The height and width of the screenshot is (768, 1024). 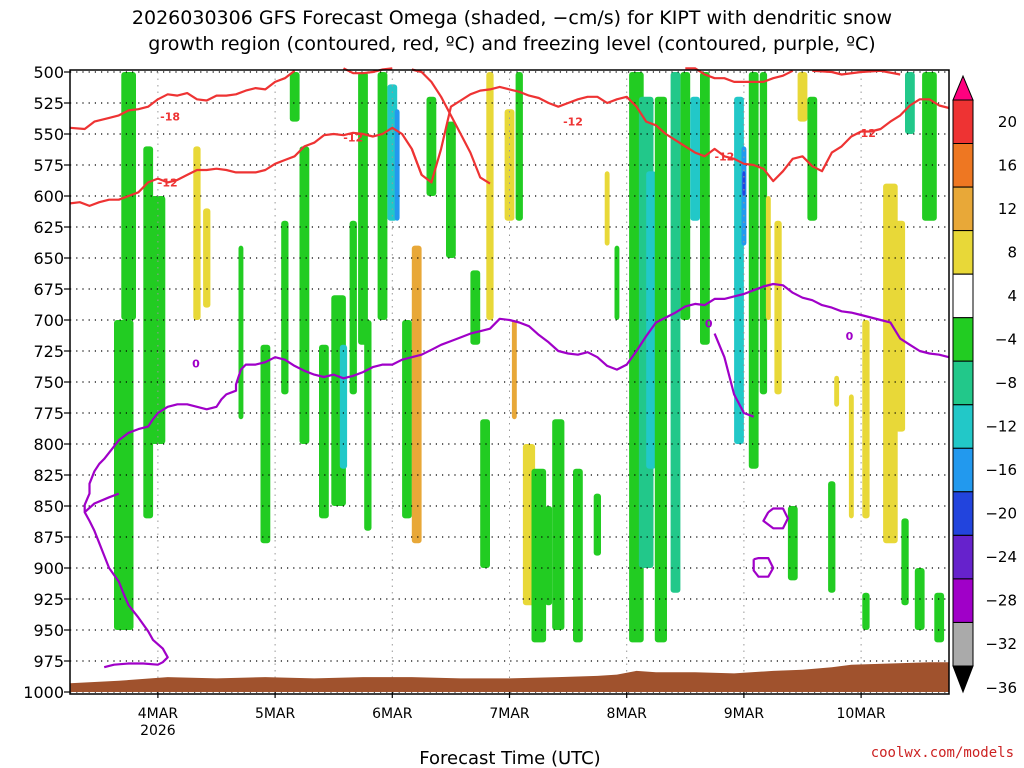 I want to click on colorbar-label: −20, so click(x=1001, y=514).